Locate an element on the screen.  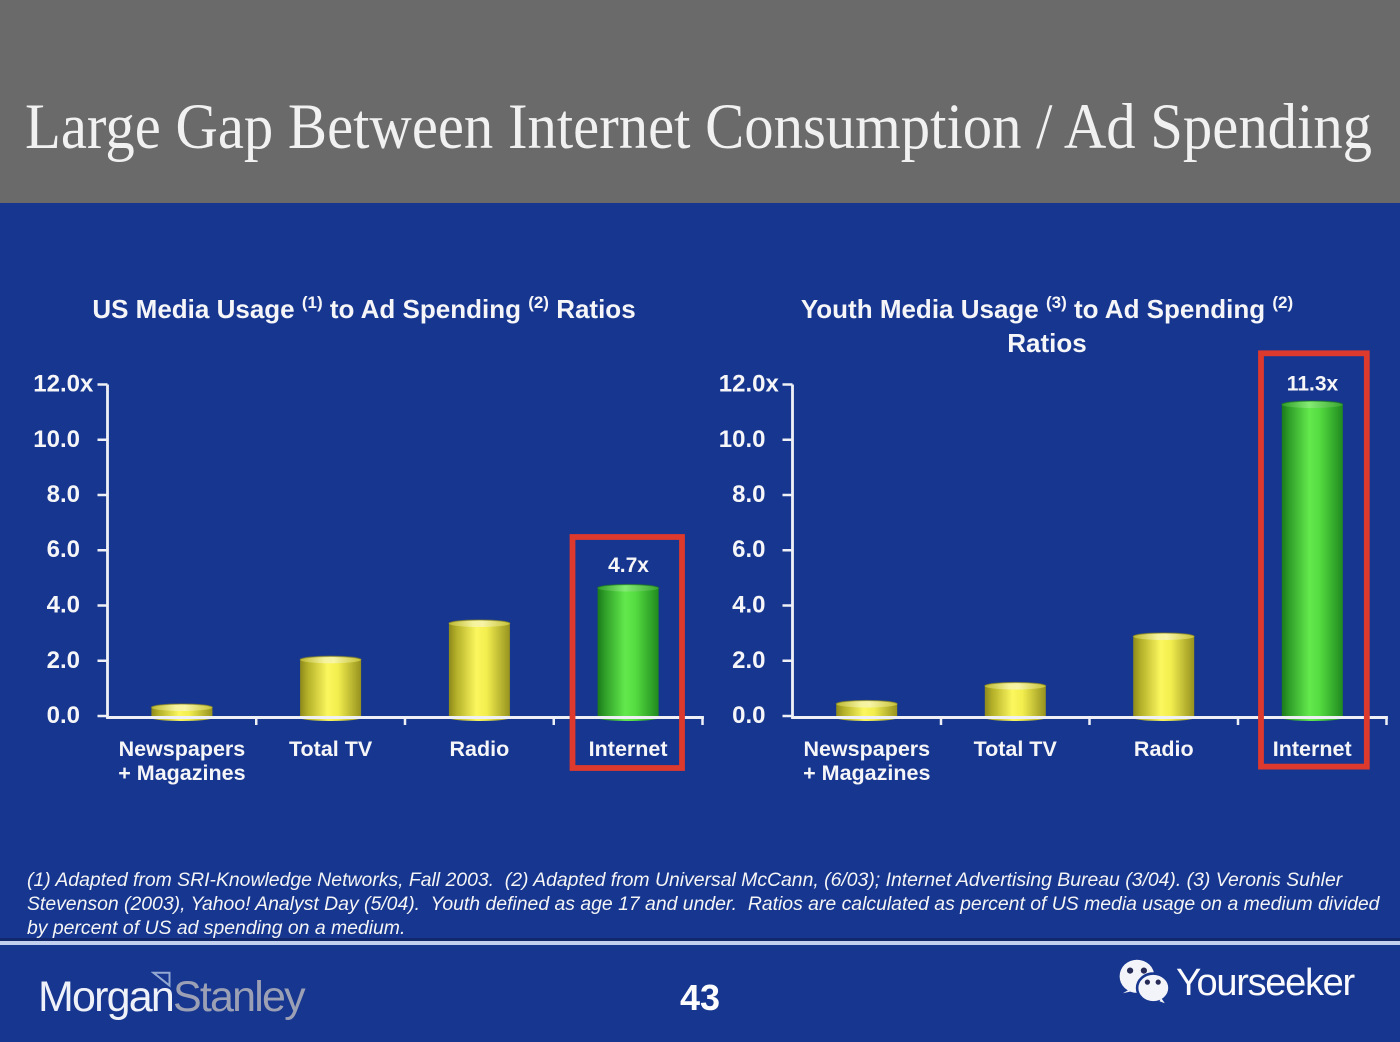
svg-text: 11.3x is located at coordinates (1313, 384).